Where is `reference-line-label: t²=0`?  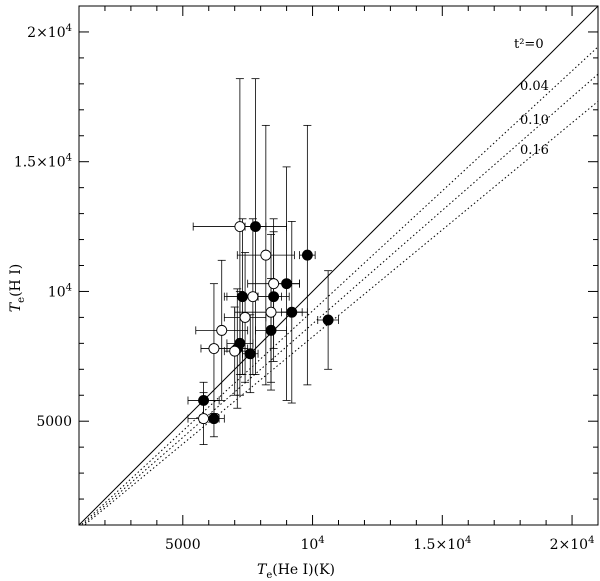 reference-line-label: t²=0 is located at coordinates (529, 44).